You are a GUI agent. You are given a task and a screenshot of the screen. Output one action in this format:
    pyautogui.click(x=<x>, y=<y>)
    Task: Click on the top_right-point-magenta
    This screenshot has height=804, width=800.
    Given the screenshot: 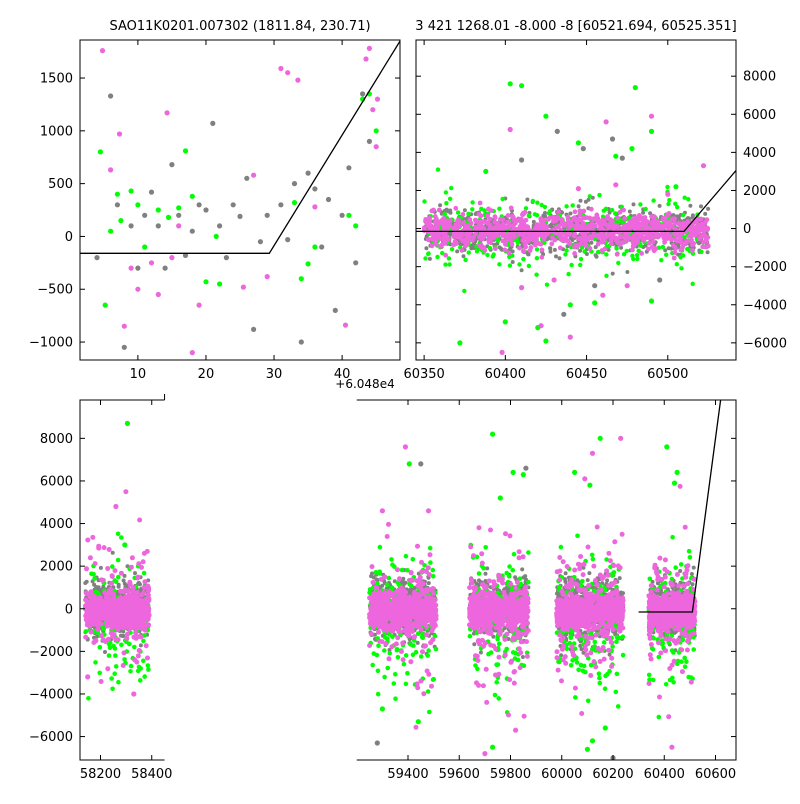 What is the action you would take?
    pyautogui.click(x=602, y=295)
    